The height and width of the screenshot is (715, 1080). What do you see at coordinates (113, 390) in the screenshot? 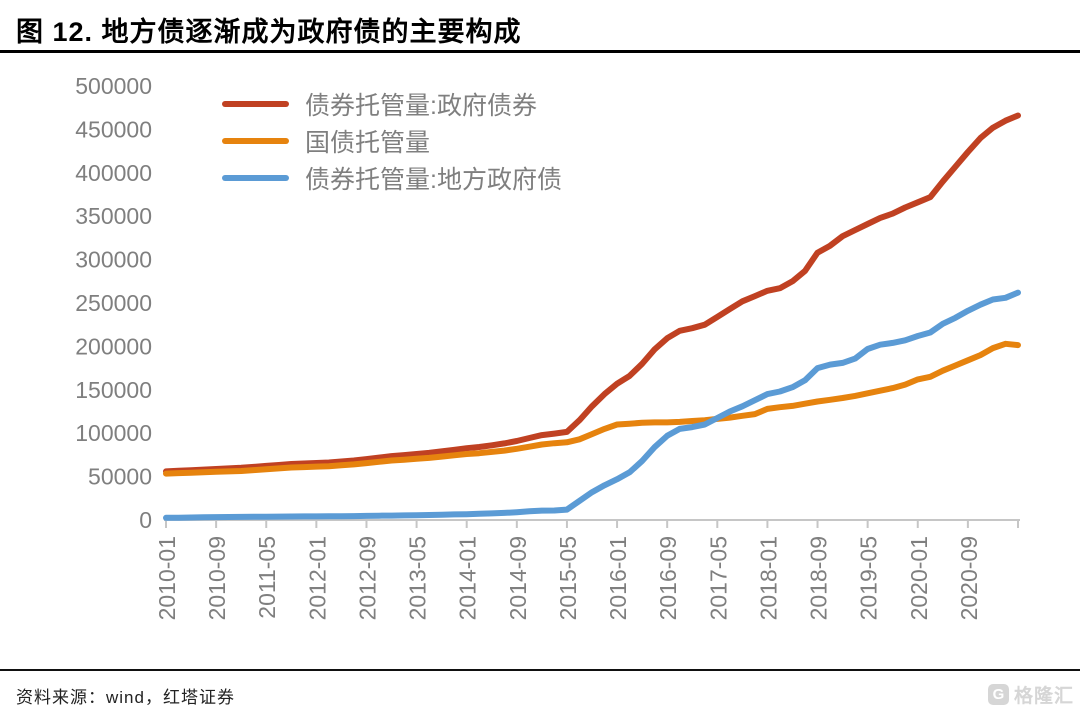
I see `svg-text: 150000` at bounding box center [113, 390].